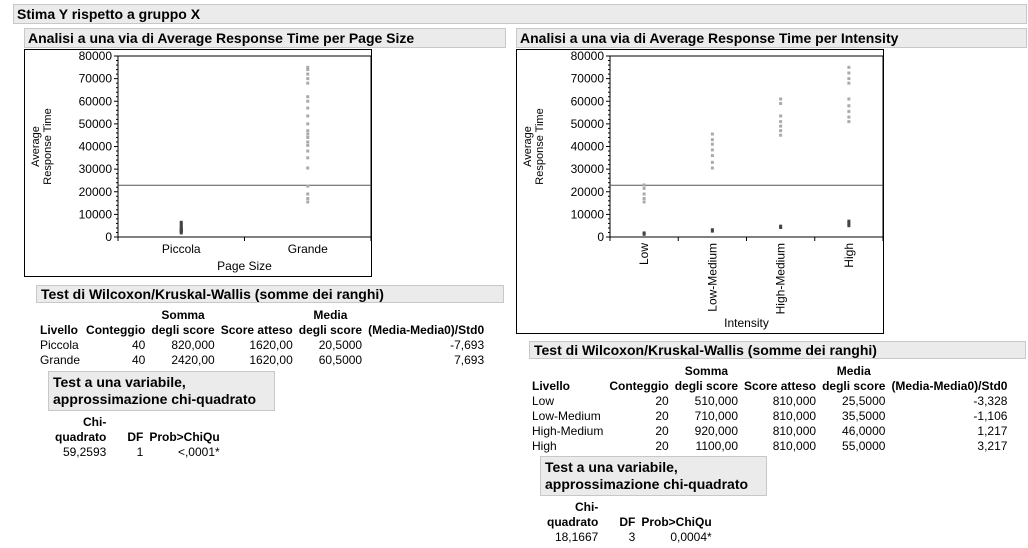  I want to click on y-axis-label: Response Time, so click(540, 146).